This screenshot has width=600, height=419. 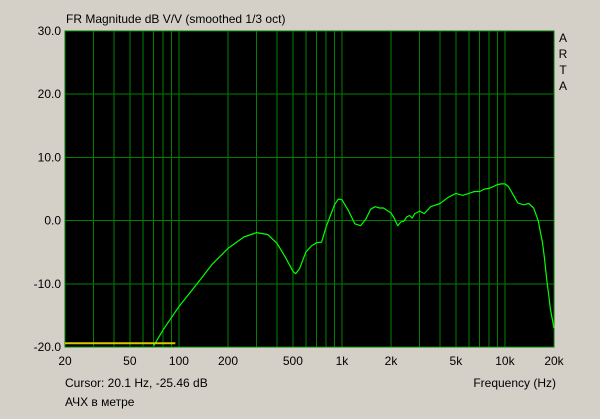 What do you see at coordinates (563, 70) in the screenshot?
I see `side-label-letter: T` at bounding box center [563, 70].